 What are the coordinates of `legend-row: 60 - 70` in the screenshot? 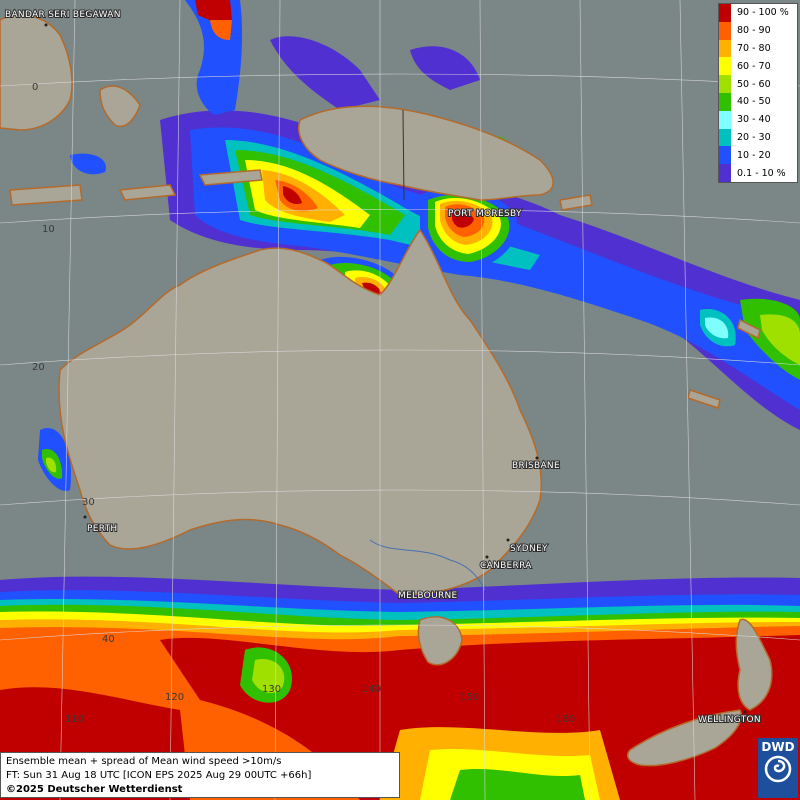 It's located at (758, 66).